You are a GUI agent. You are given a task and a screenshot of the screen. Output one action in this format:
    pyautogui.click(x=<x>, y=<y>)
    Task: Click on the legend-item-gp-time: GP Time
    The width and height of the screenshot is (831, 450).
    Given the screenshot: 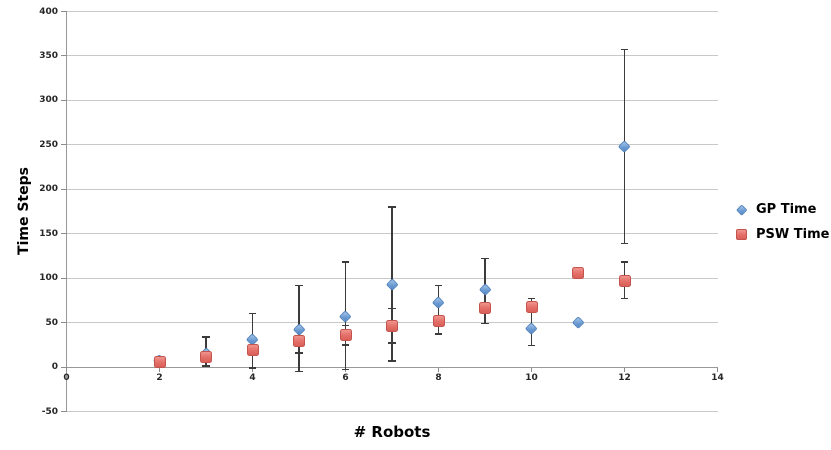 What is the action you would take?
    pyautogui.click(x=782, y=209)
    